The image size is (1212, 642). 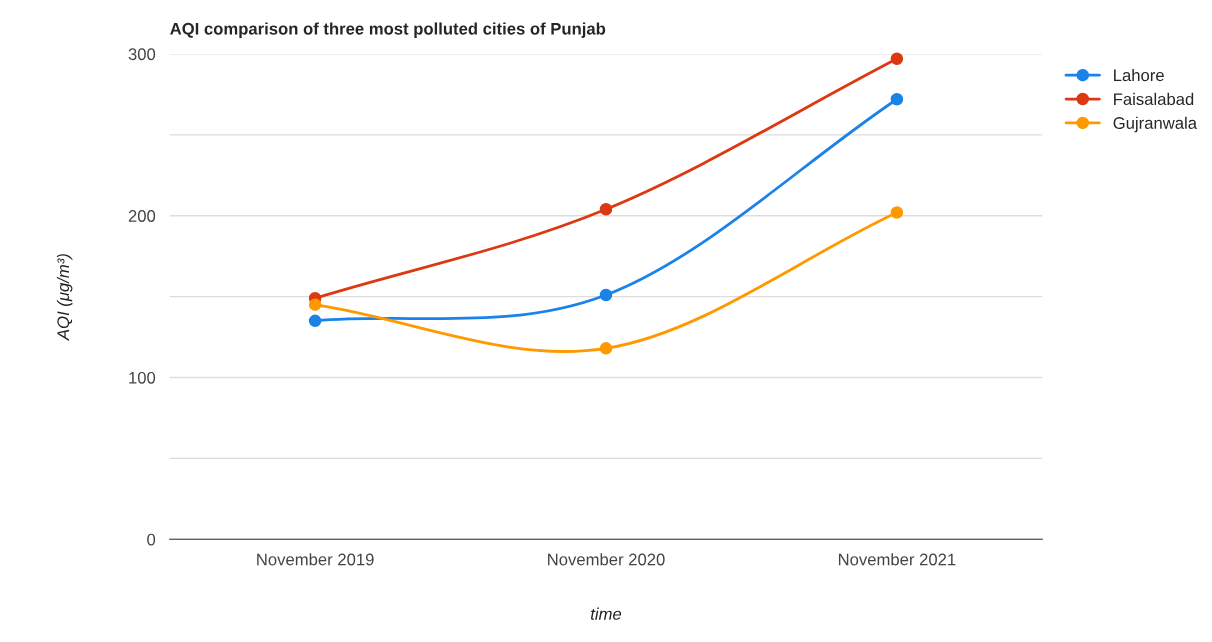 I want to click on x-tick-label: November 2020, so click(x=606, y=559).